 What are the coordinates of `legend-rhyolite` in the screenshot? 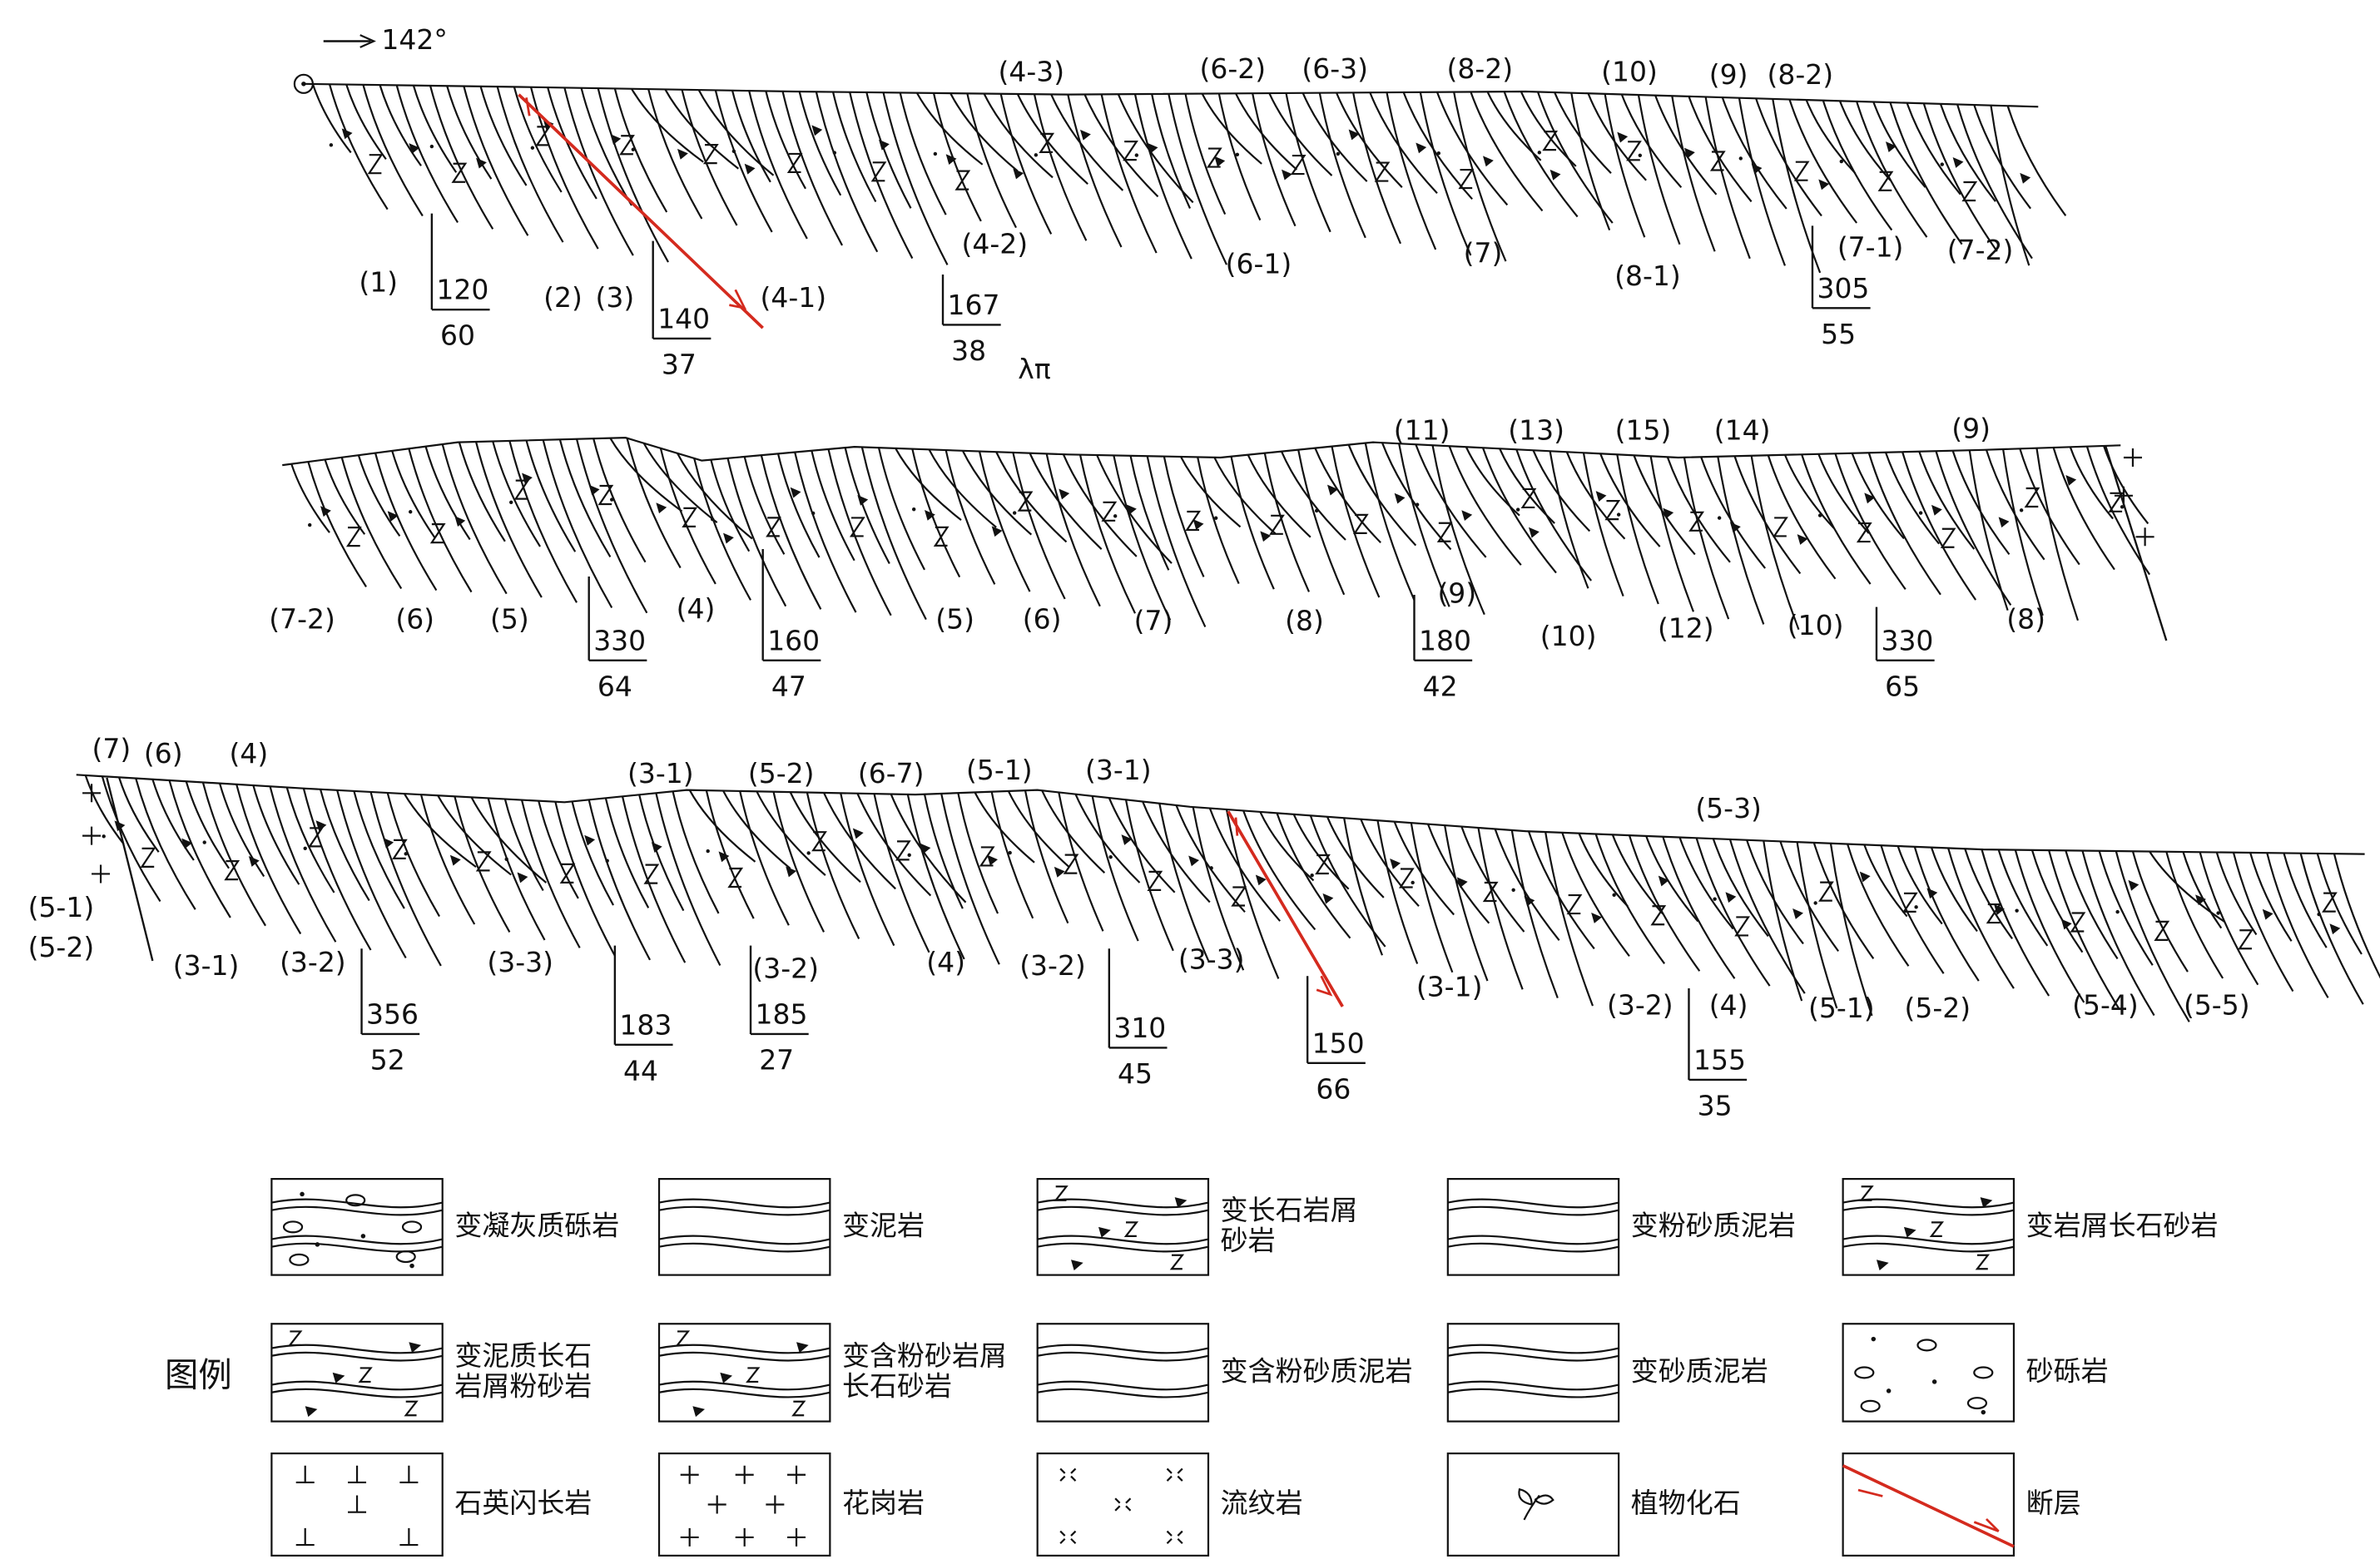 It's located at (1174, 1537).